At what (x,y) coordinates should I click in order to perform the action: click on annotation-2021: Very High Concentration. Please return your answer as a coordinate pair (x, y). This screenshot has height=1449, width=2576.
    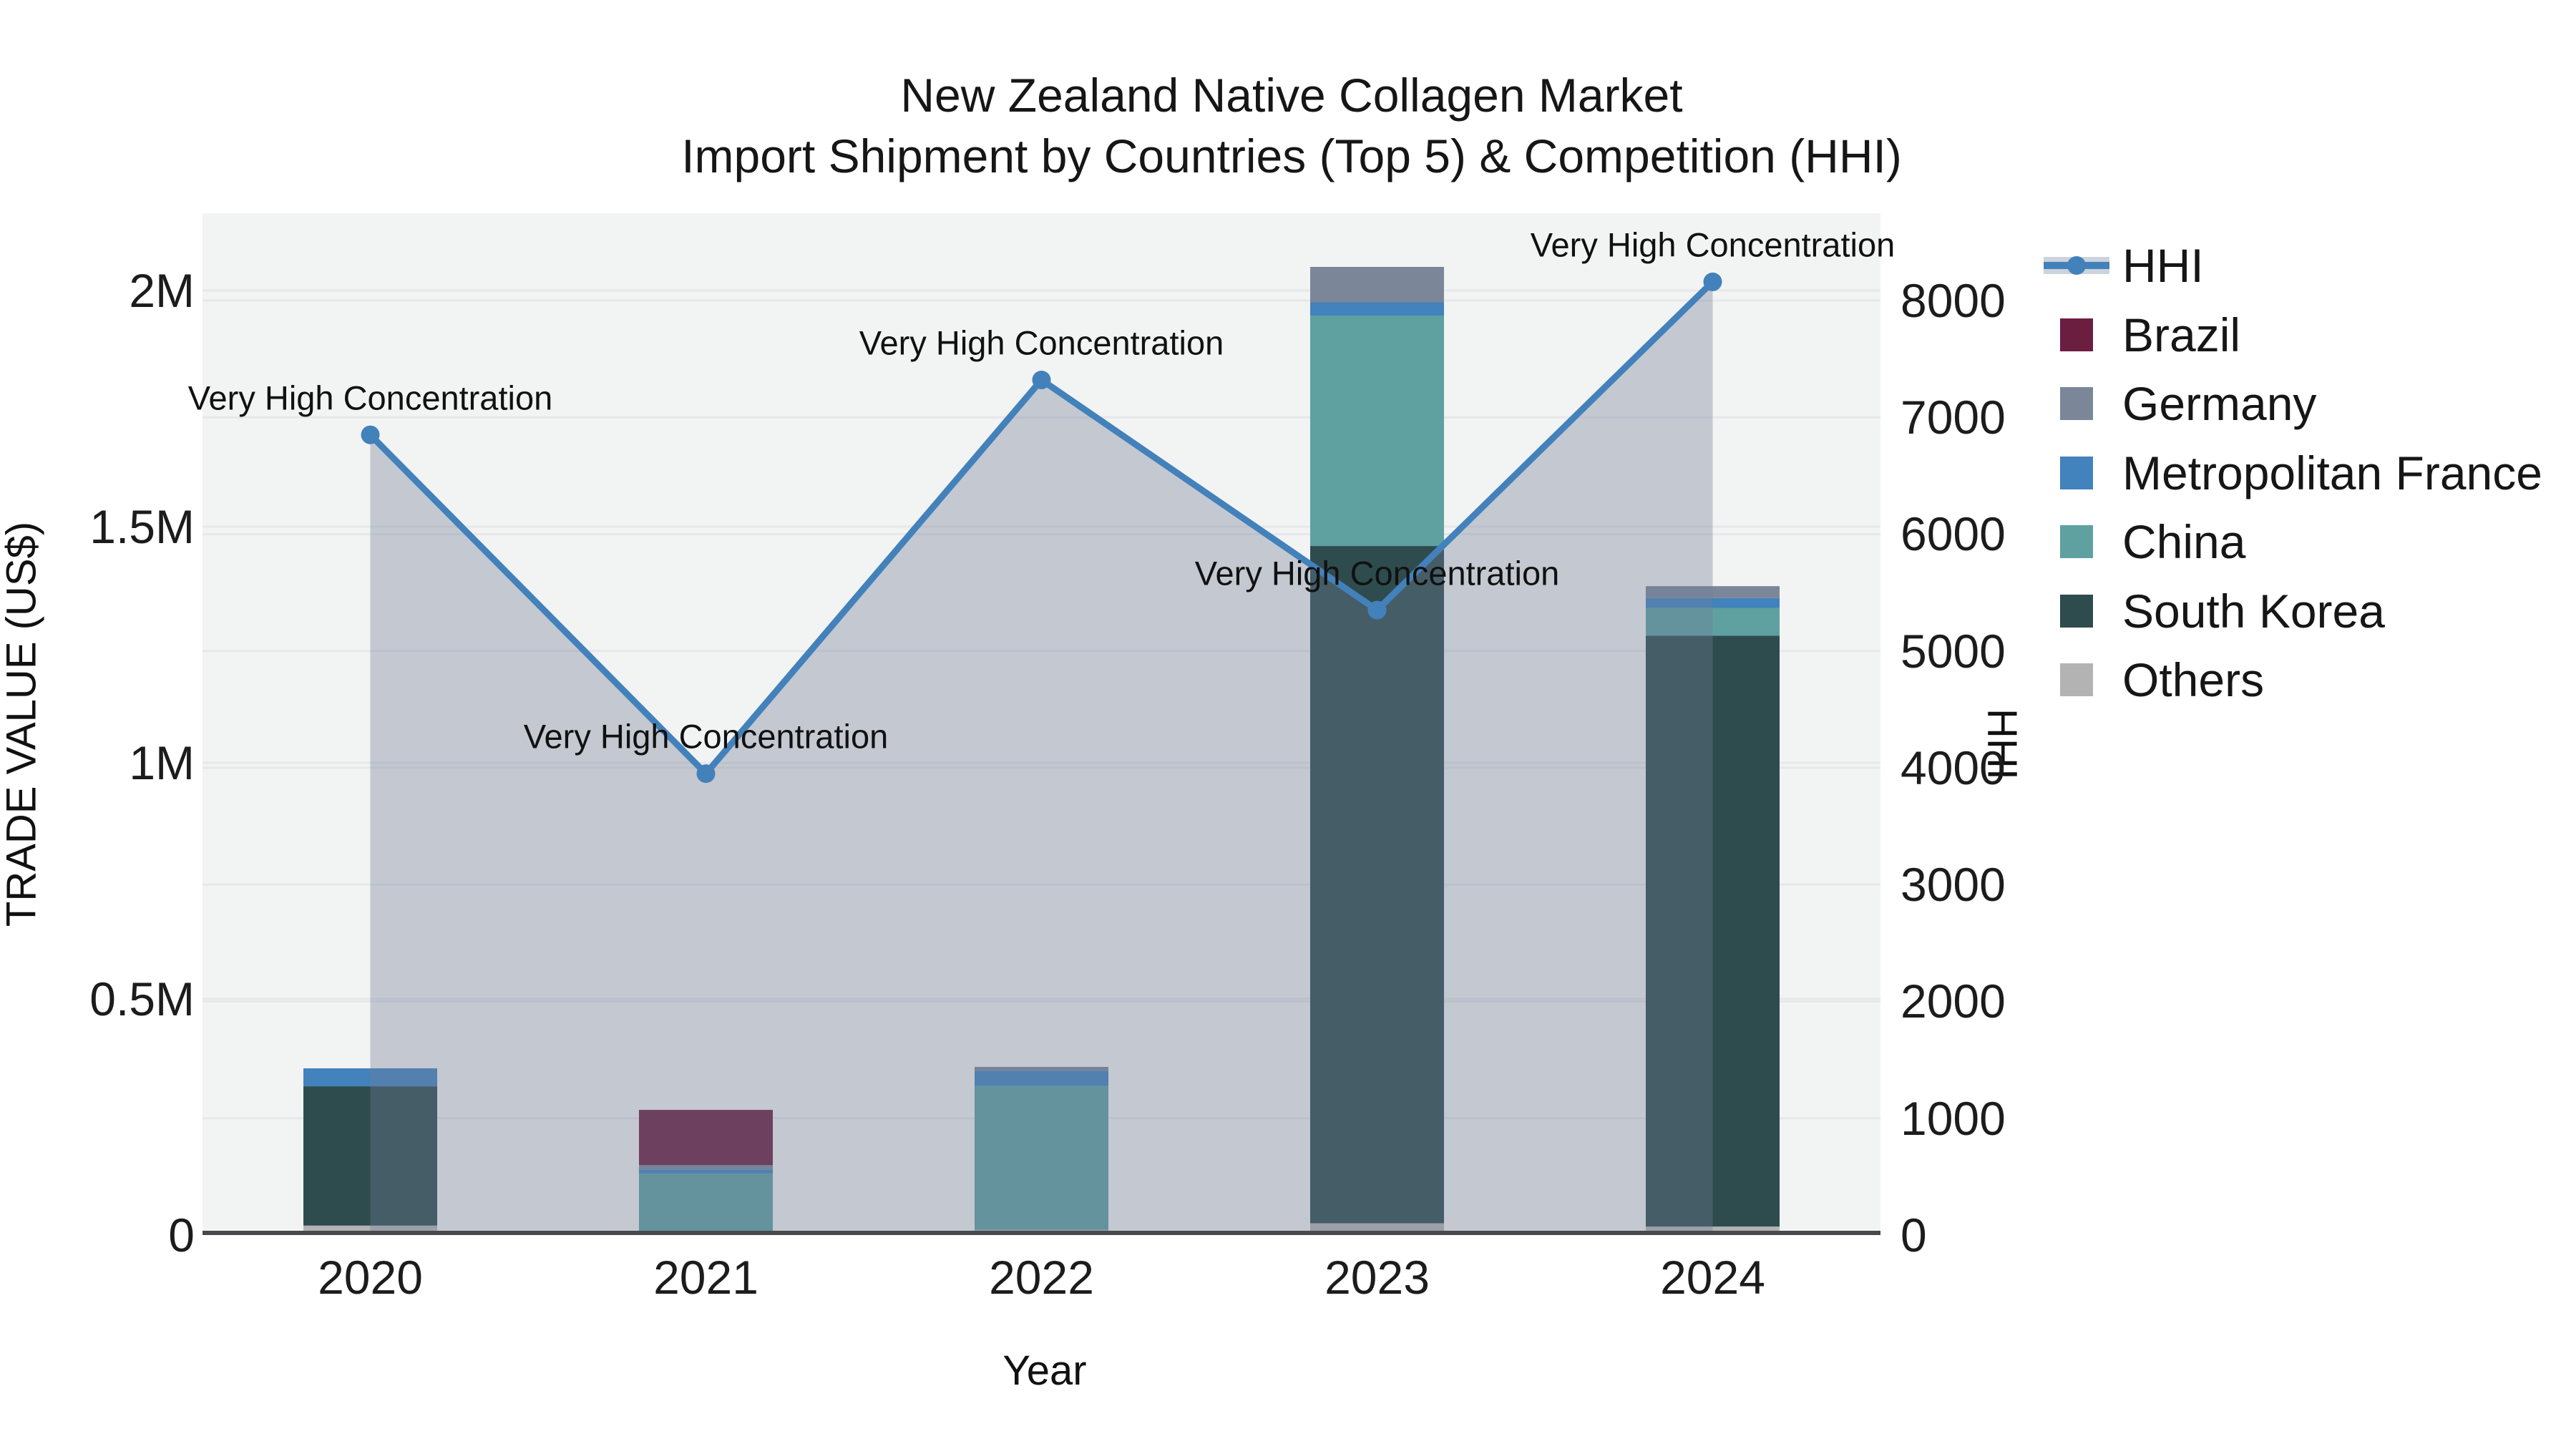
    Looking at the image, I should click on (706, 736).